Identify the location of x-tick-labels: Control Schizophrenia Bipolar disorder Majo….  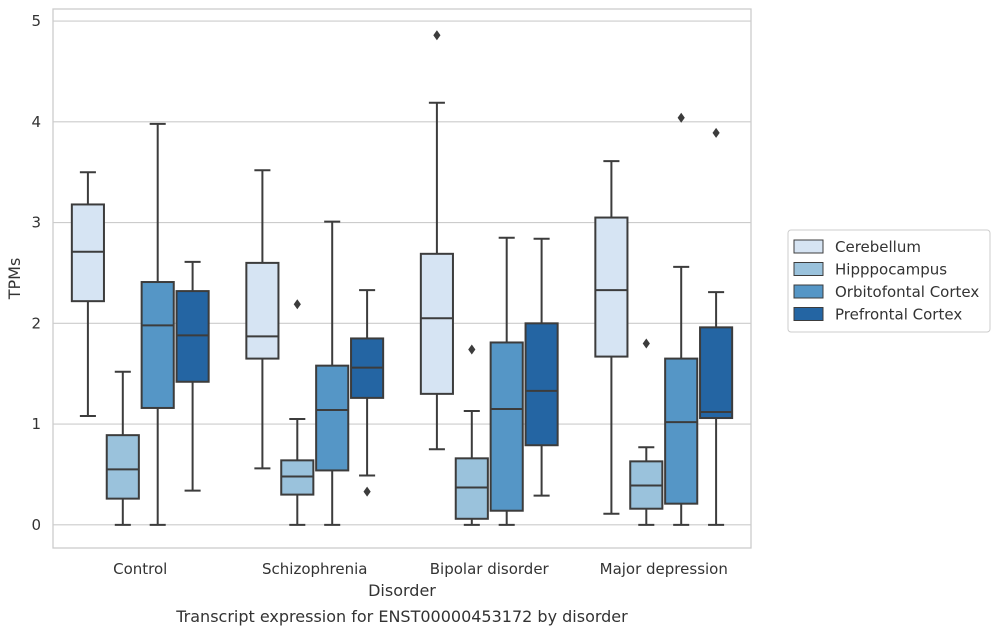
(420, 569).